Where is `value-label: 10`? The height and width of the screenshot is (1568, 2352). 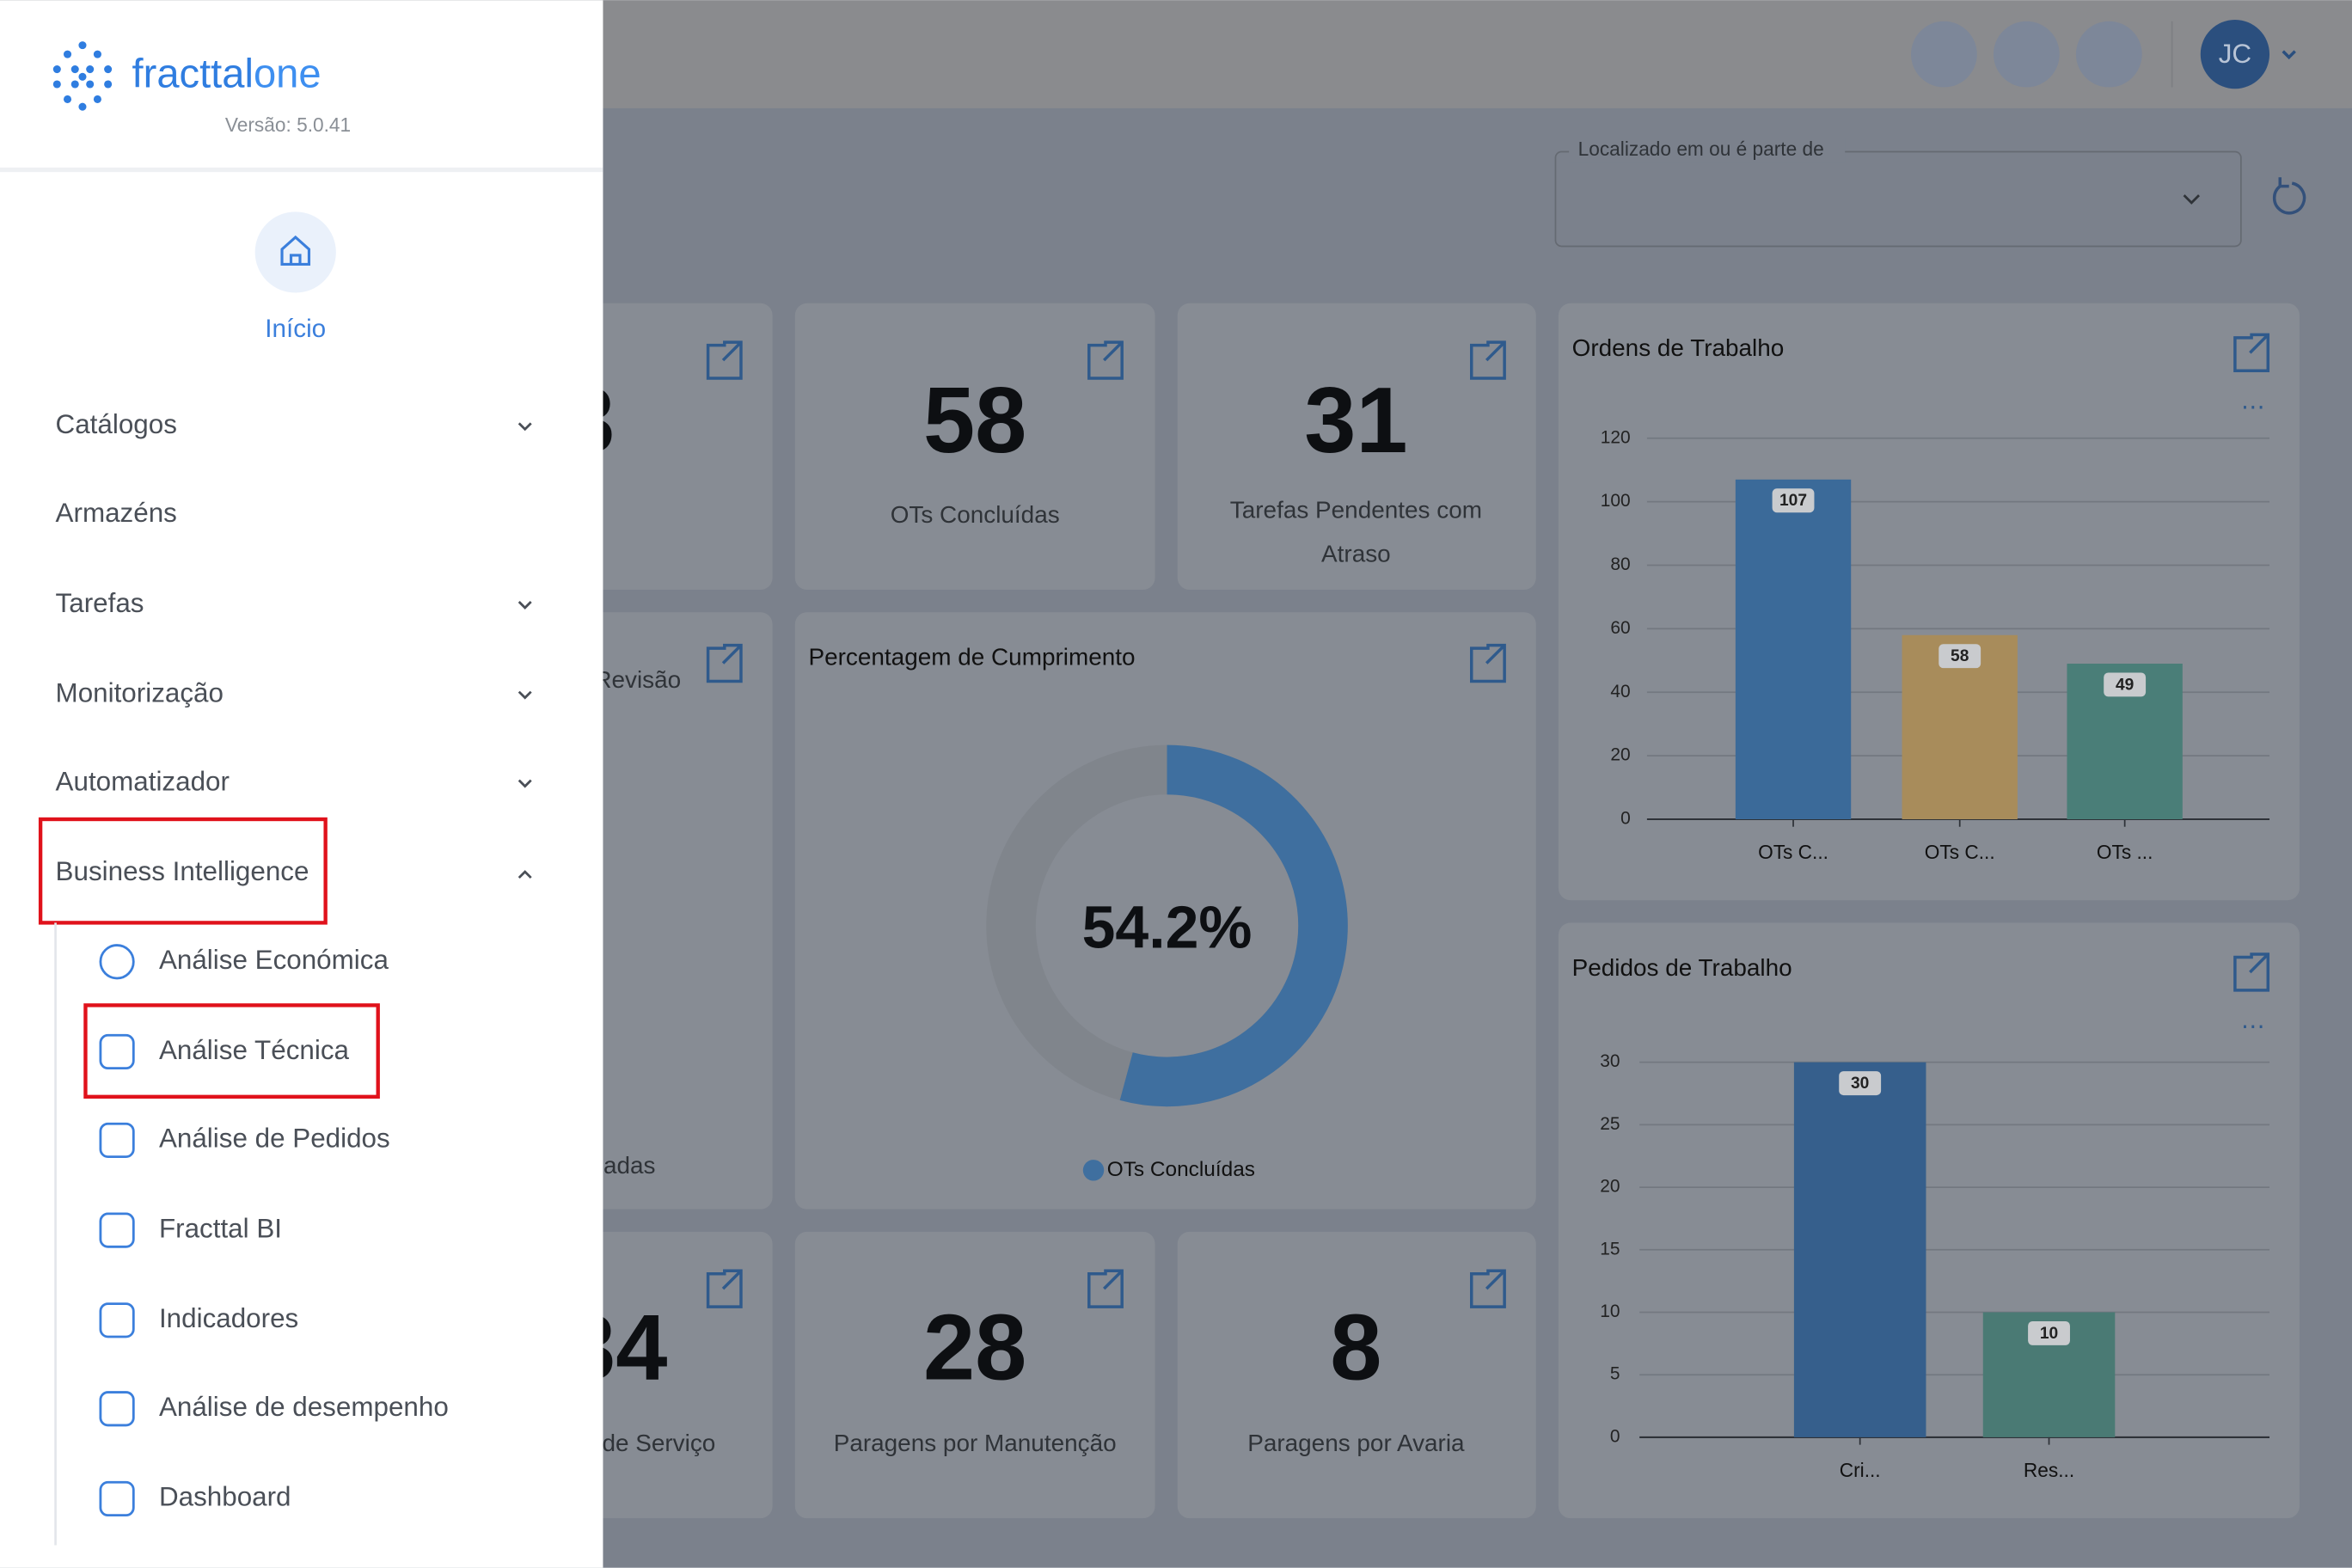
value-label: 10 is located at coordinates (2049, 1334).